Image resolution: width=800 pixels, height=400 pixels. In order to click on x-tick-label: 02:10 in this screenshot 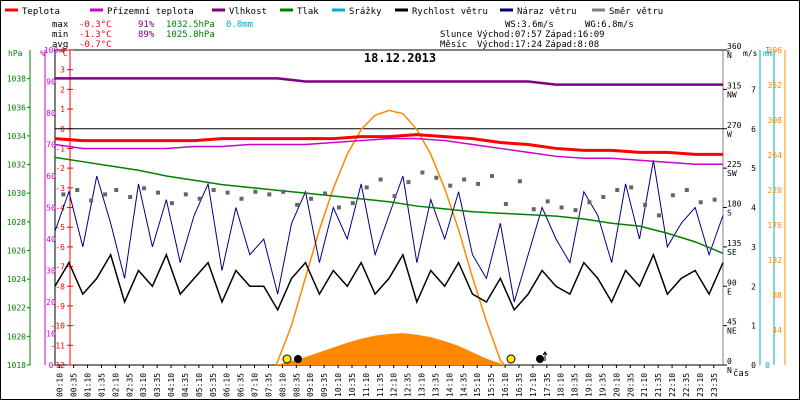, I will do `click(115, 385)`.